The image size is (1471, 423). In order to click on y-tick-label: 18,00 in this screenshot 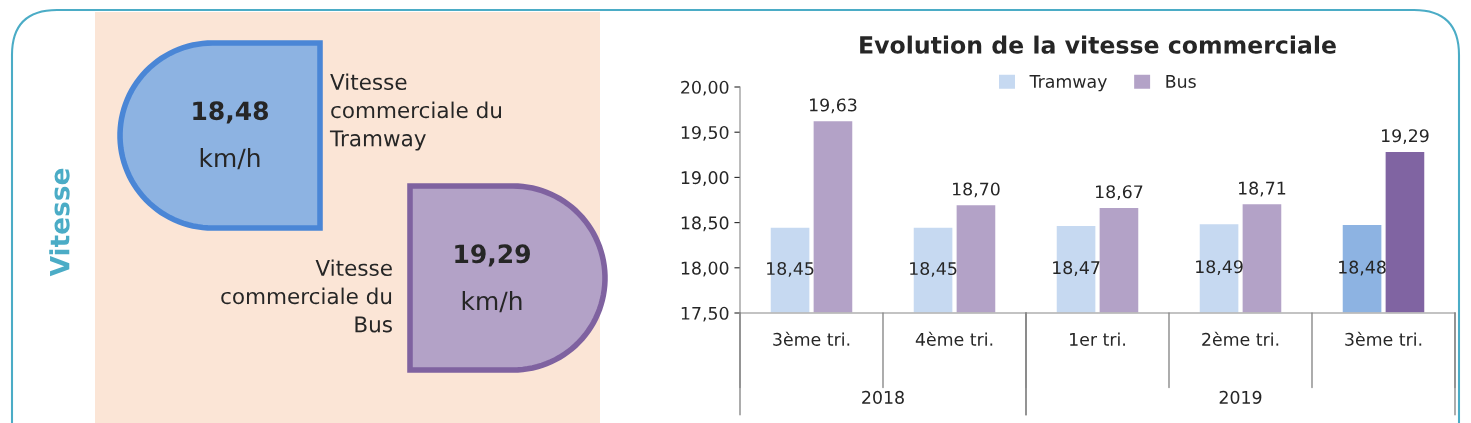, I will do `click(705, 269)`.